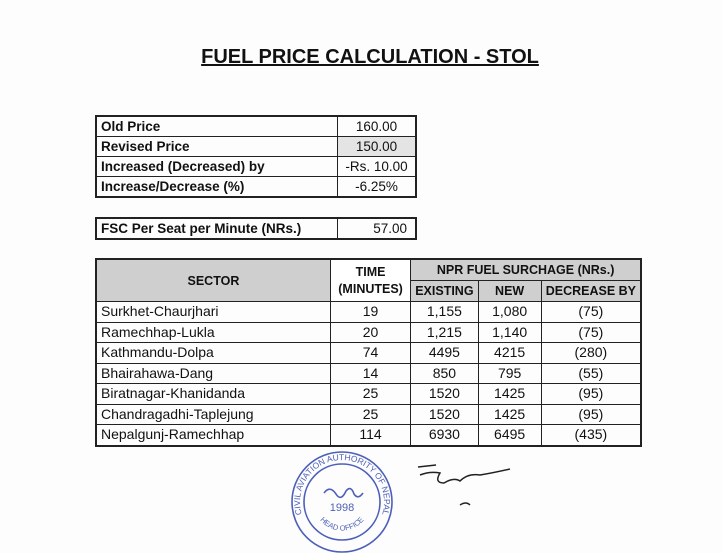  I want to click on time-cell: 114, so click(370, 435).